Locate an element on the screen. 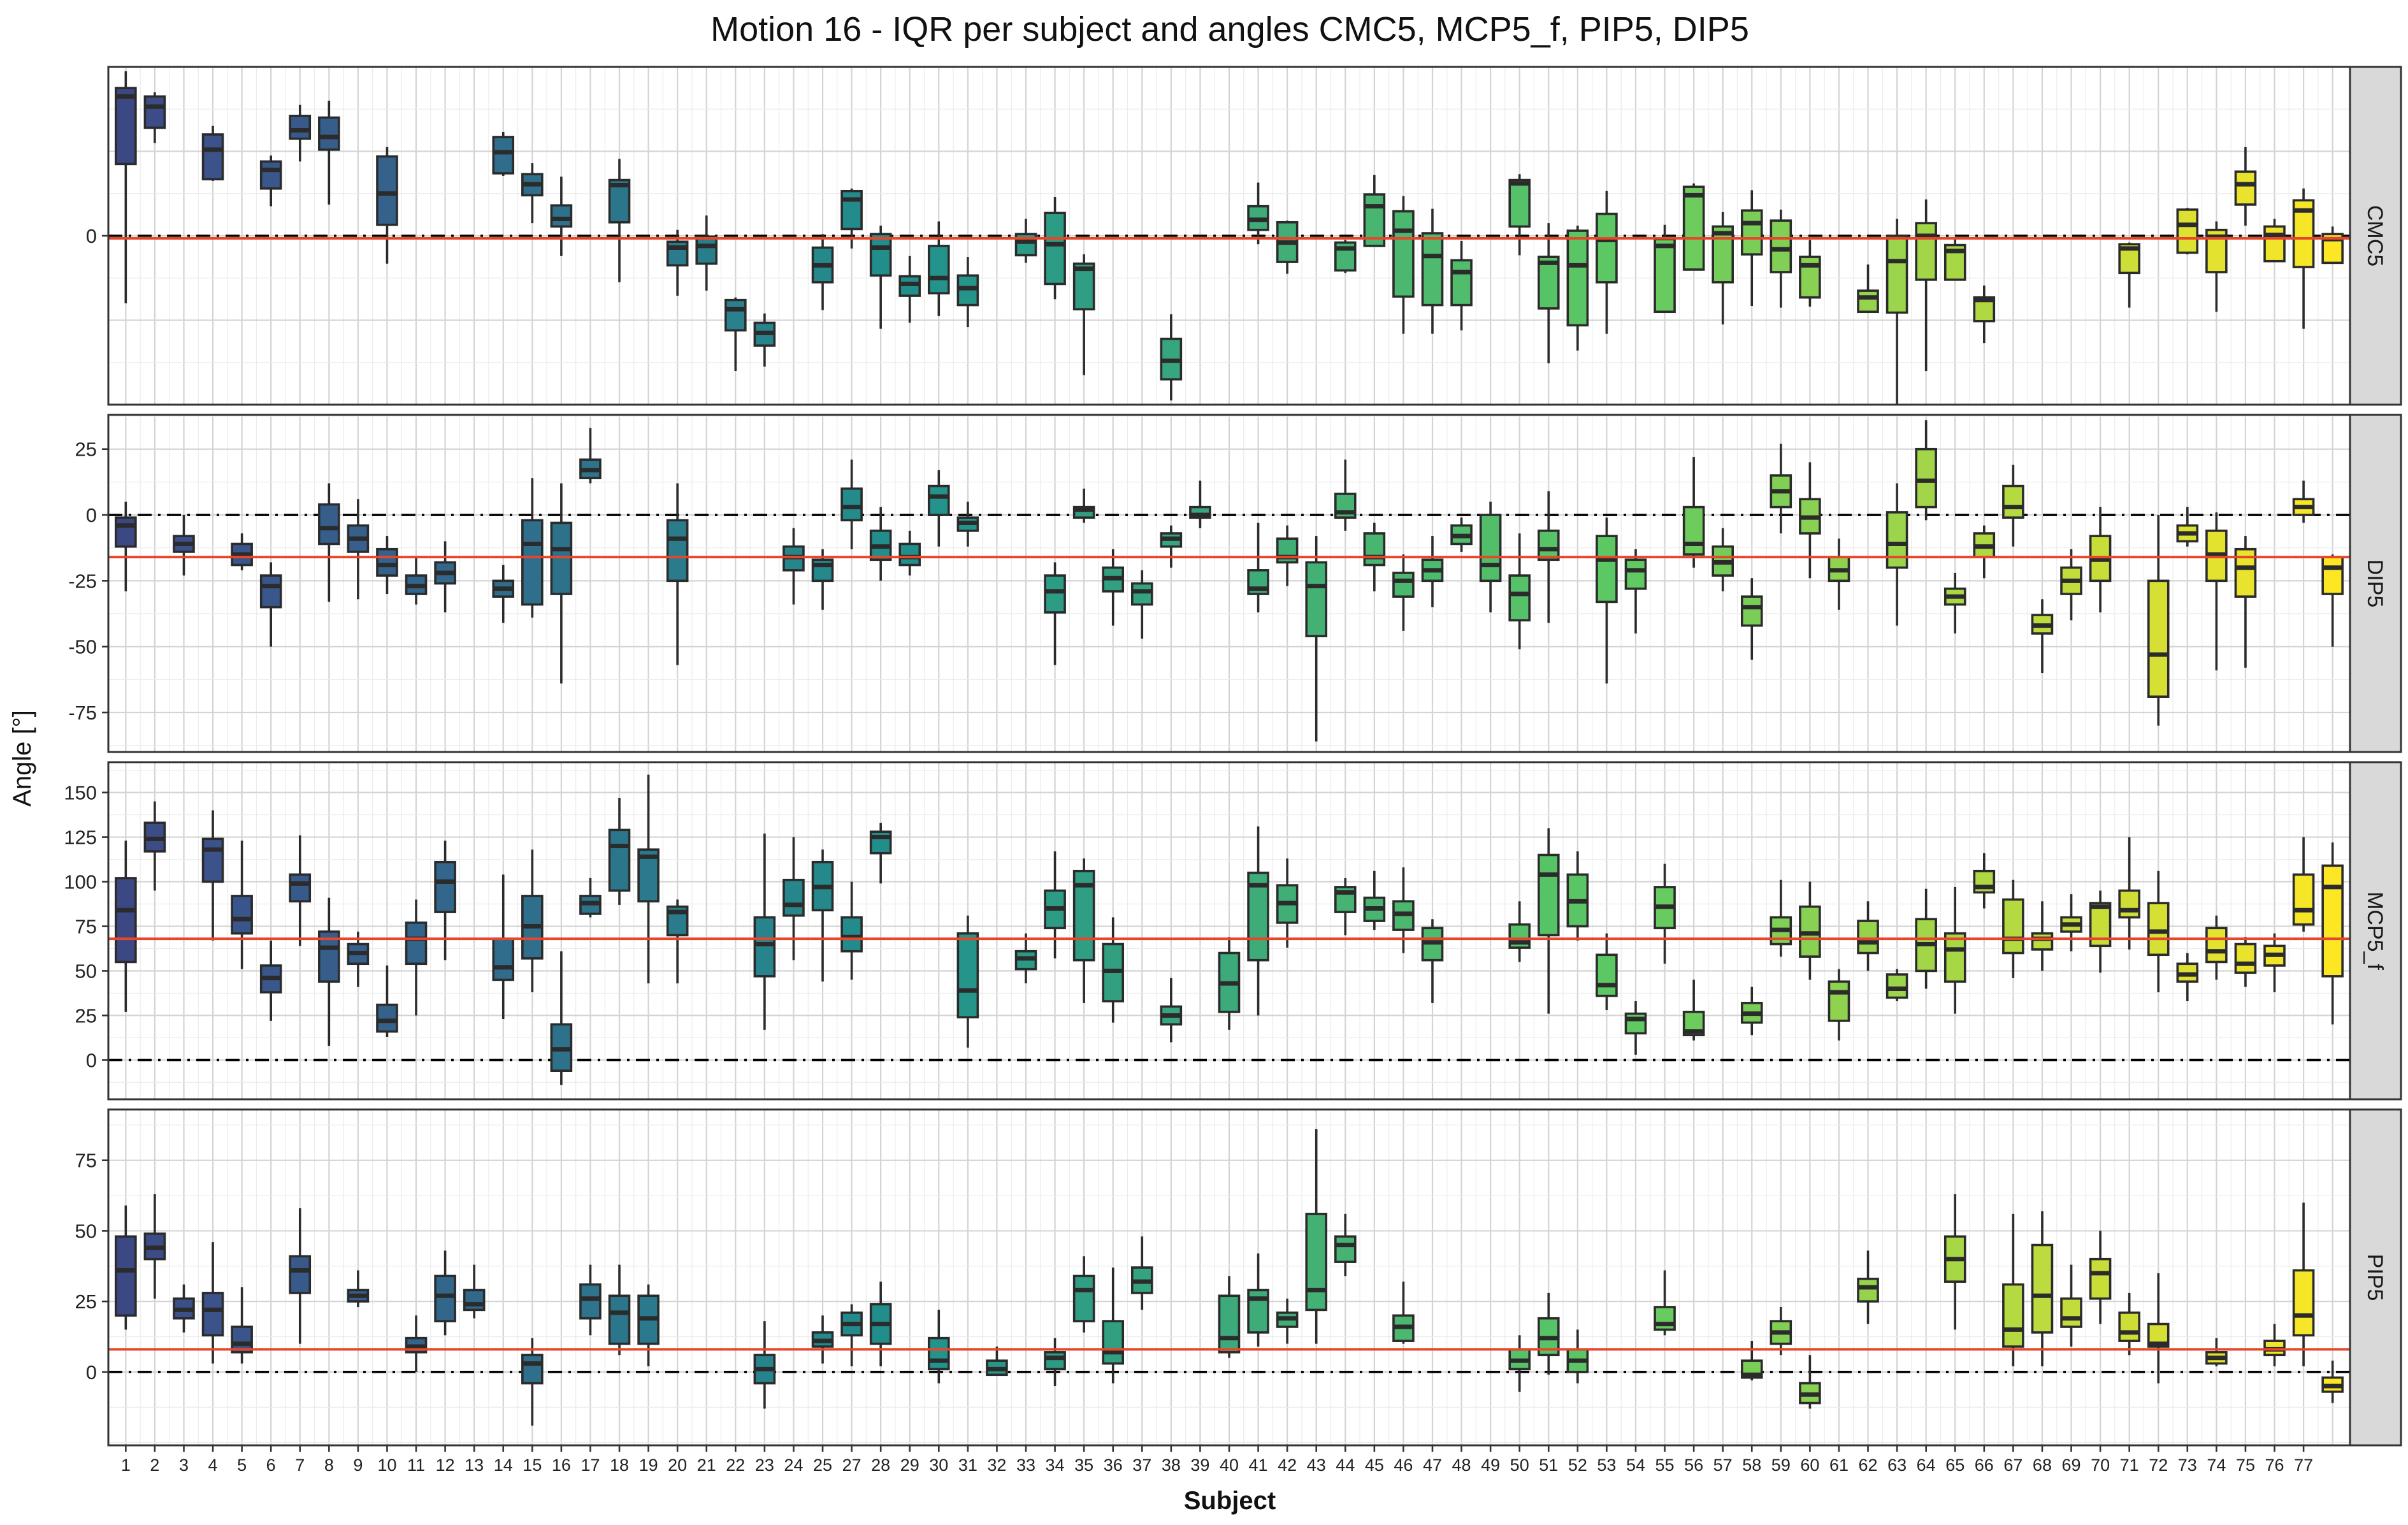 This screenshot has width=2408, height=1525. y-axis: 150 125 100 75 50 25 0 is located at coordinates (86, 926).